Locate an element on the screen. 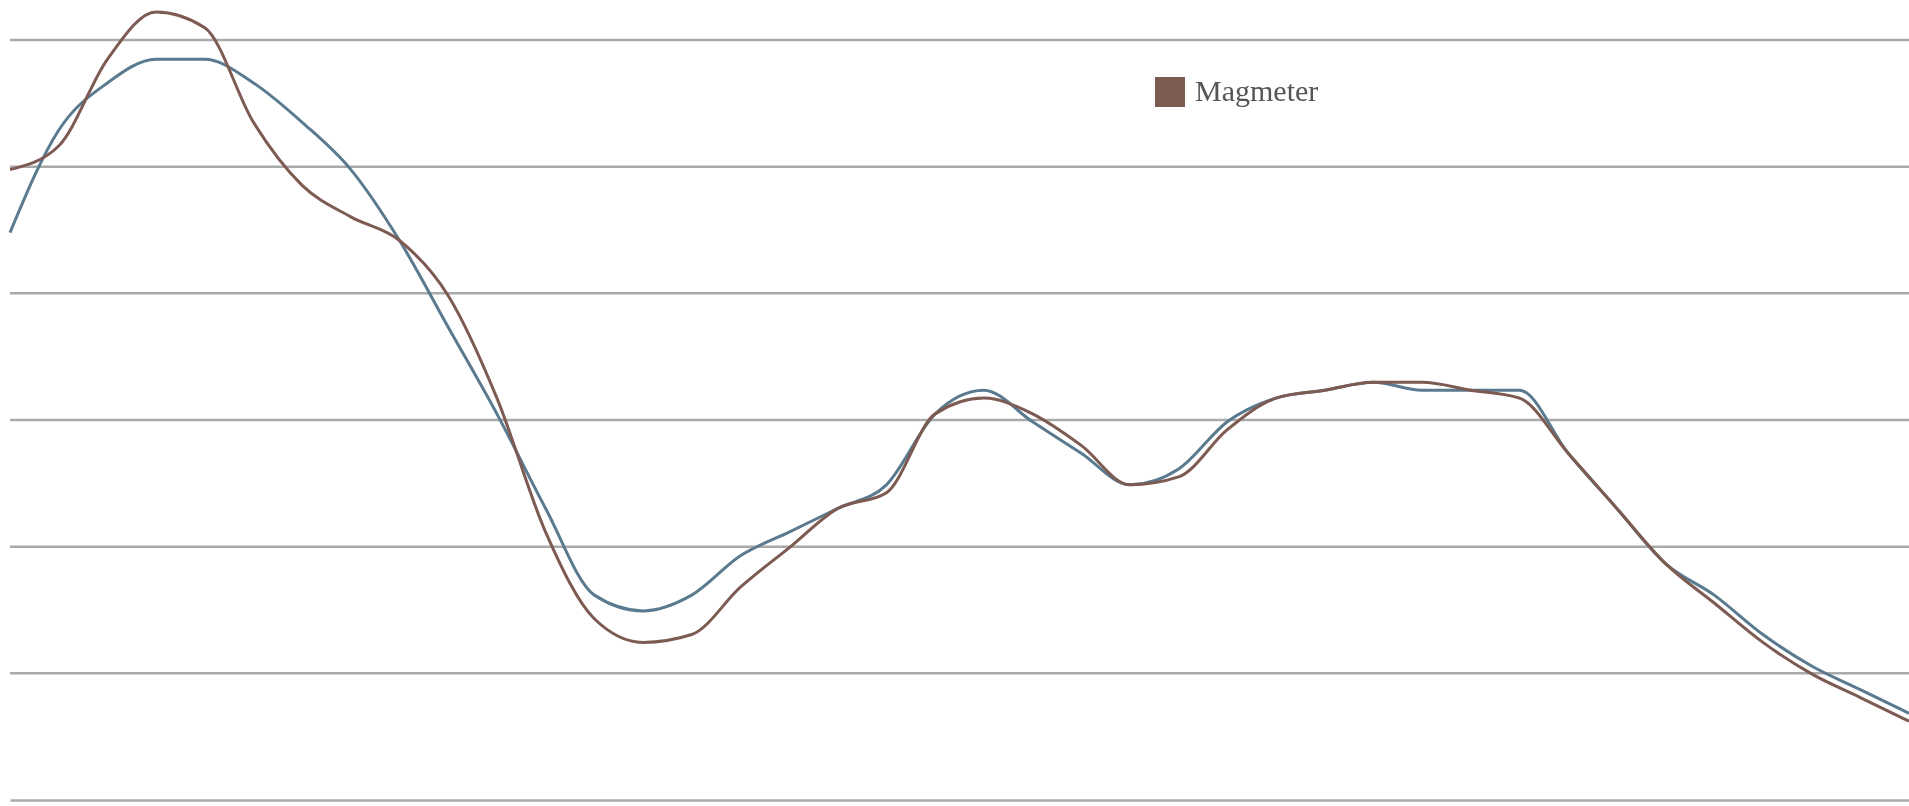  legend-label: Magmeter is located at coordinates (1257, 90).